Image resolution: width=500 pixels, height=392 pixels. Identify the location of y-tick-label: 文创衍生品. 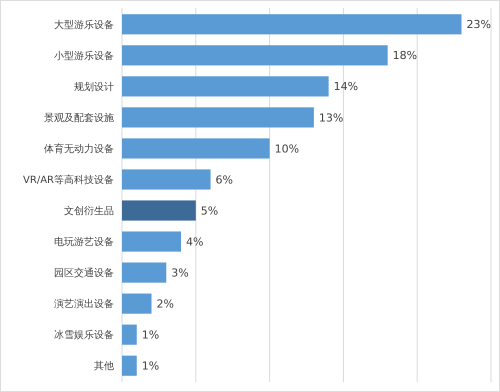
(89, 211).